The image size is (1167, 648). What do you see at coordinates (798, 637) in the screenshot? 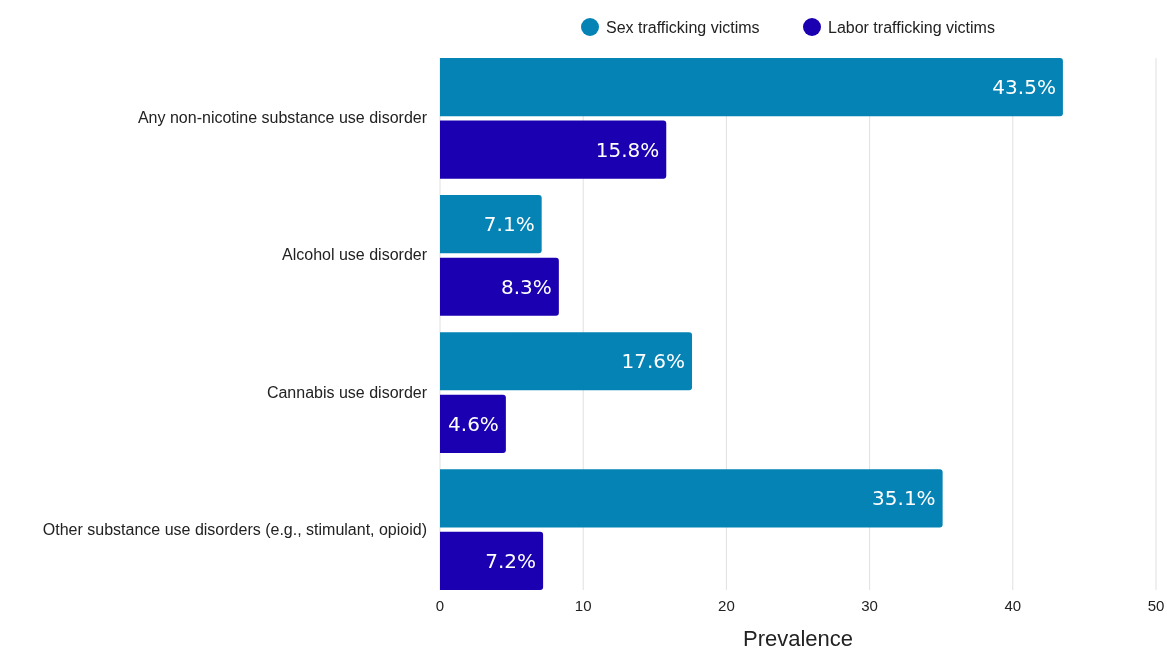
I see `x-axis-title: Prevalence` at bounding box center [798, 637].